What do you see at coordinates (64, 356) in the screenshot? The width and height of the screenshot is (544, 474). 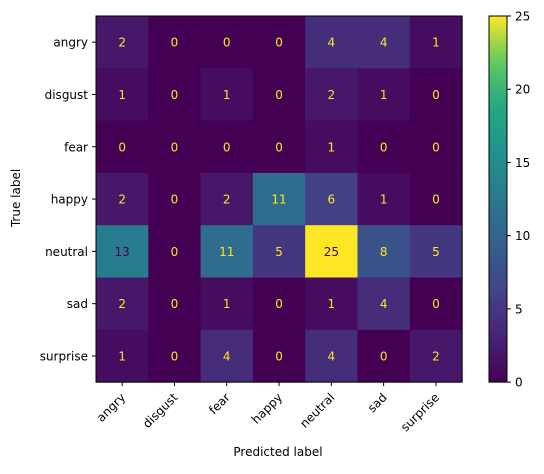 I see `y-tick-label: surprise` at bounding box center [64, 356].